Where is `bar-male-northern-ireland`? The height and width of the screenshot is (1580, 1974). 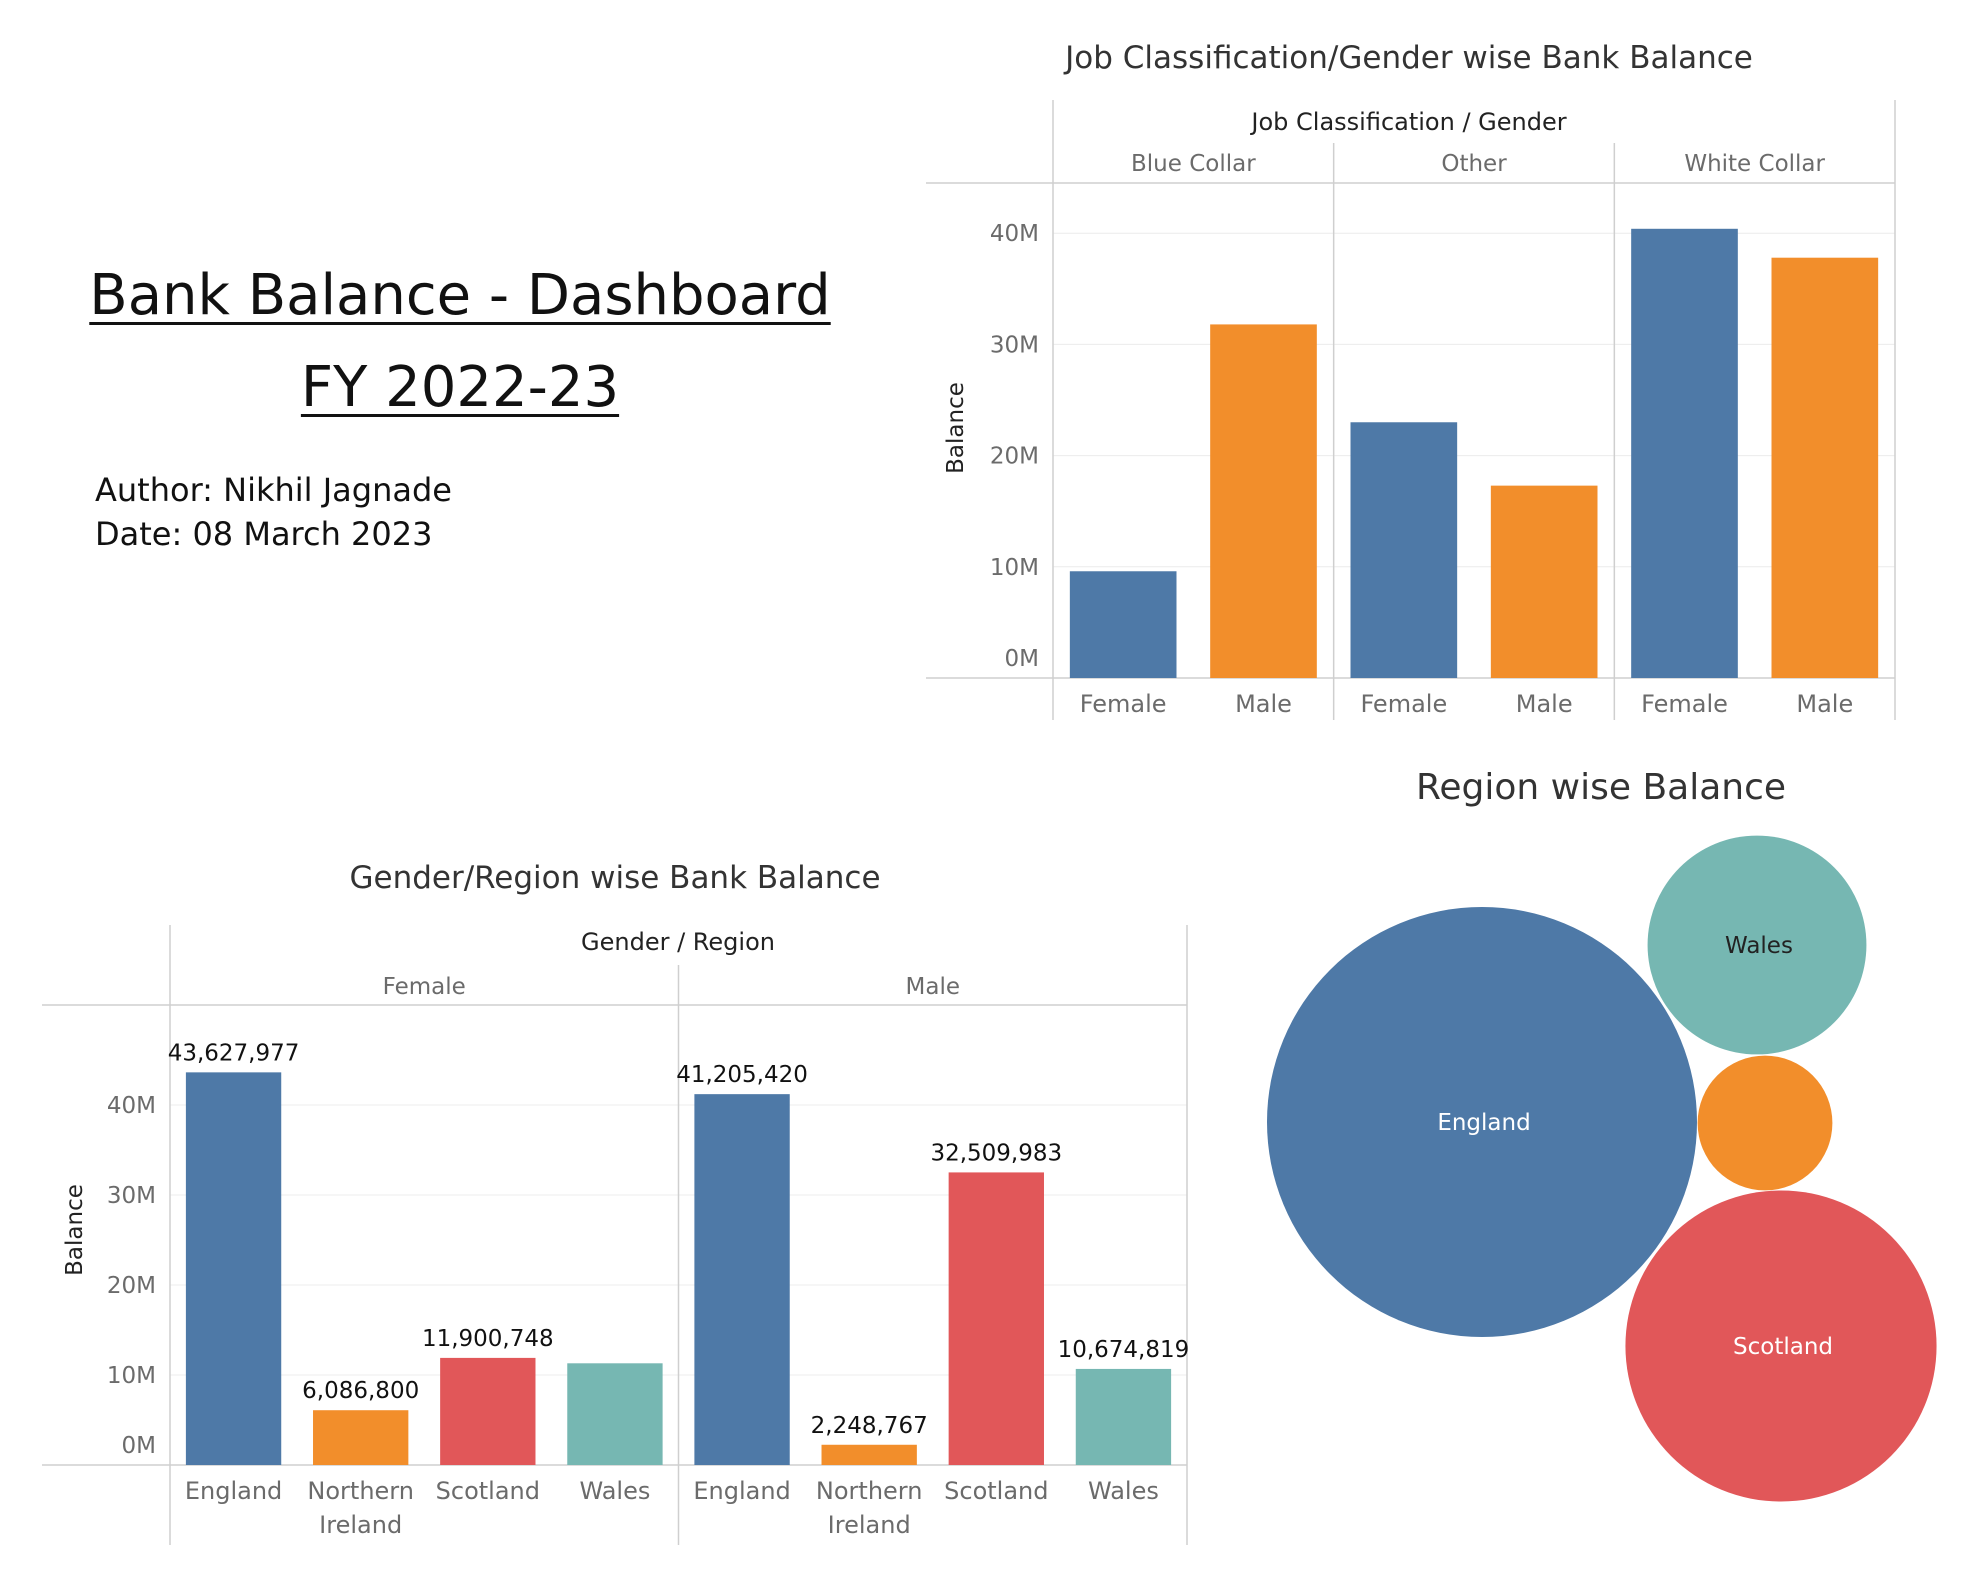 bar-male-northern-ireland is located at coordinates (869, 1454).